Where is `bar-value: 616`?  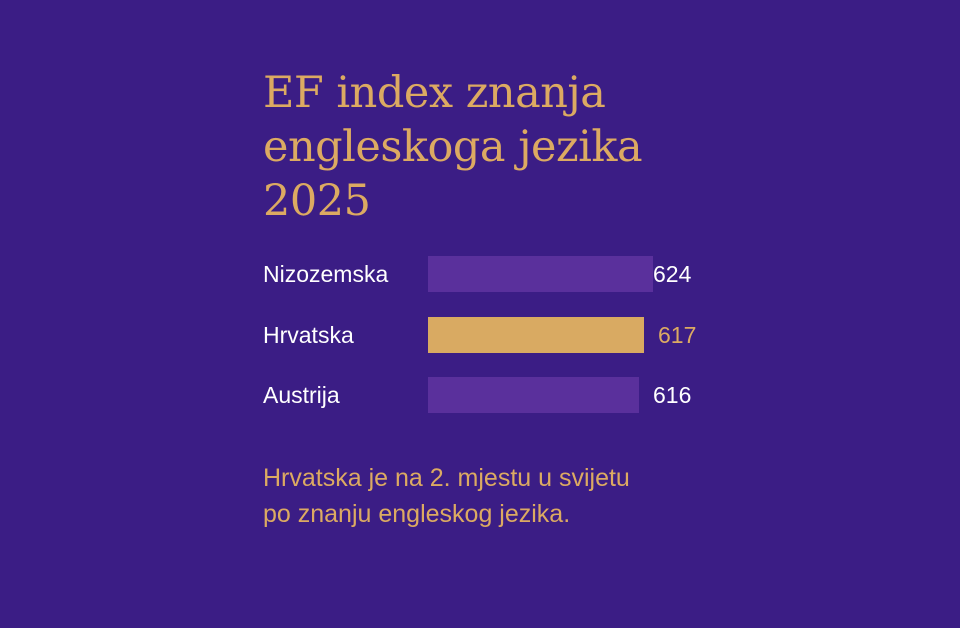 bar-value: 616 is located at coordinates (672, 395).